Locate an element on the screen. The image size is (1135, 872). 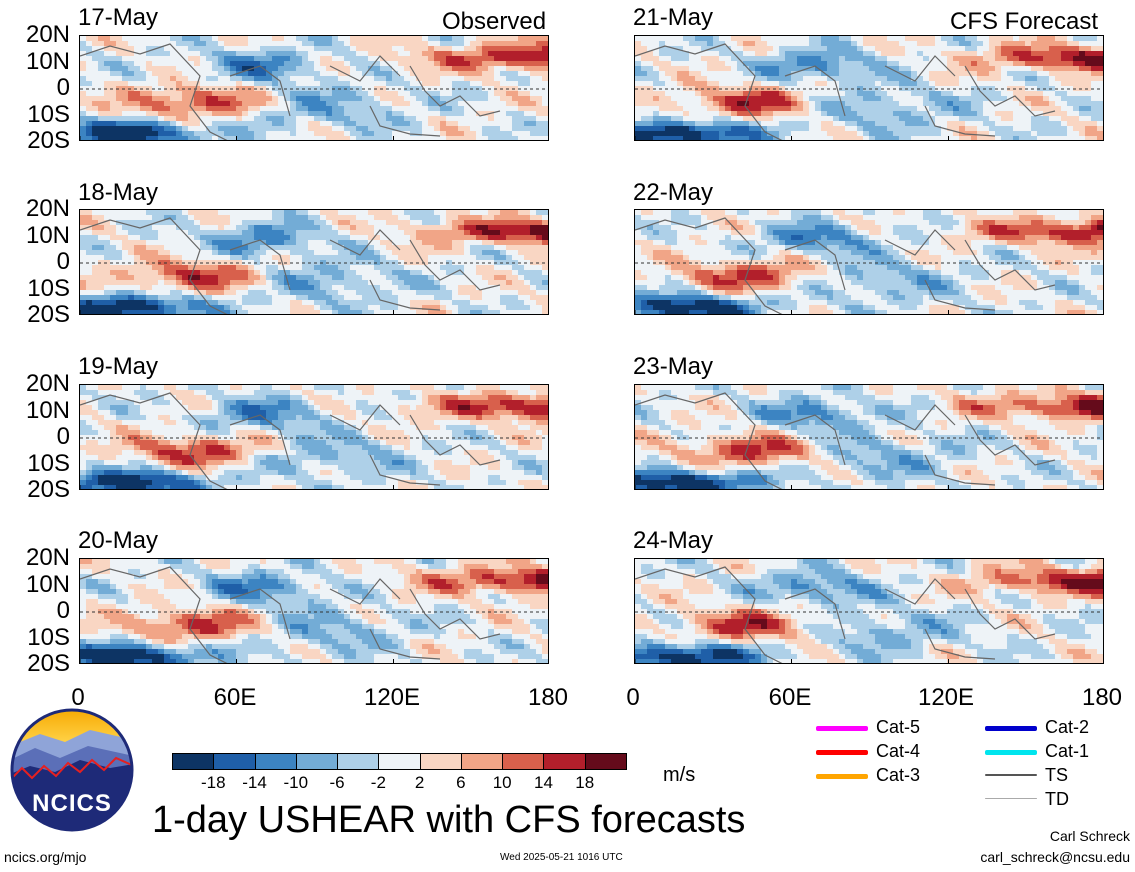
map-panel is located at coordinates (314, 437).